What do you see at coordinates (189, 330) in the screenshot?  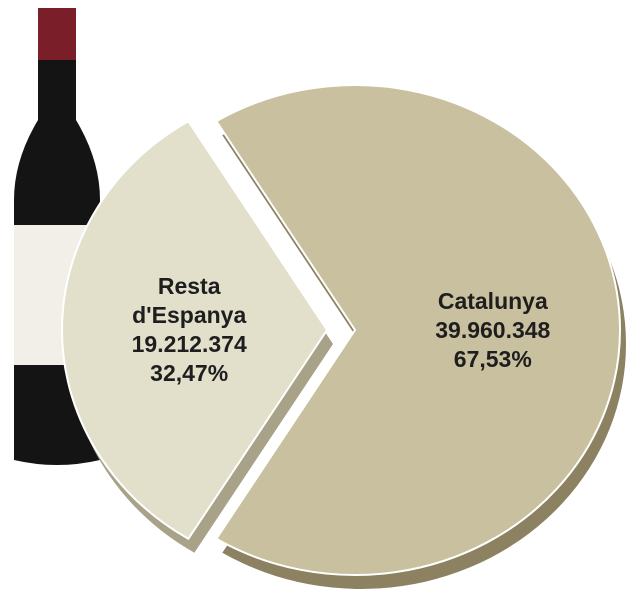 I see `slice-label: Resta d'Espanya 19.212.374 32,47%` at bounding box center [189, 330].